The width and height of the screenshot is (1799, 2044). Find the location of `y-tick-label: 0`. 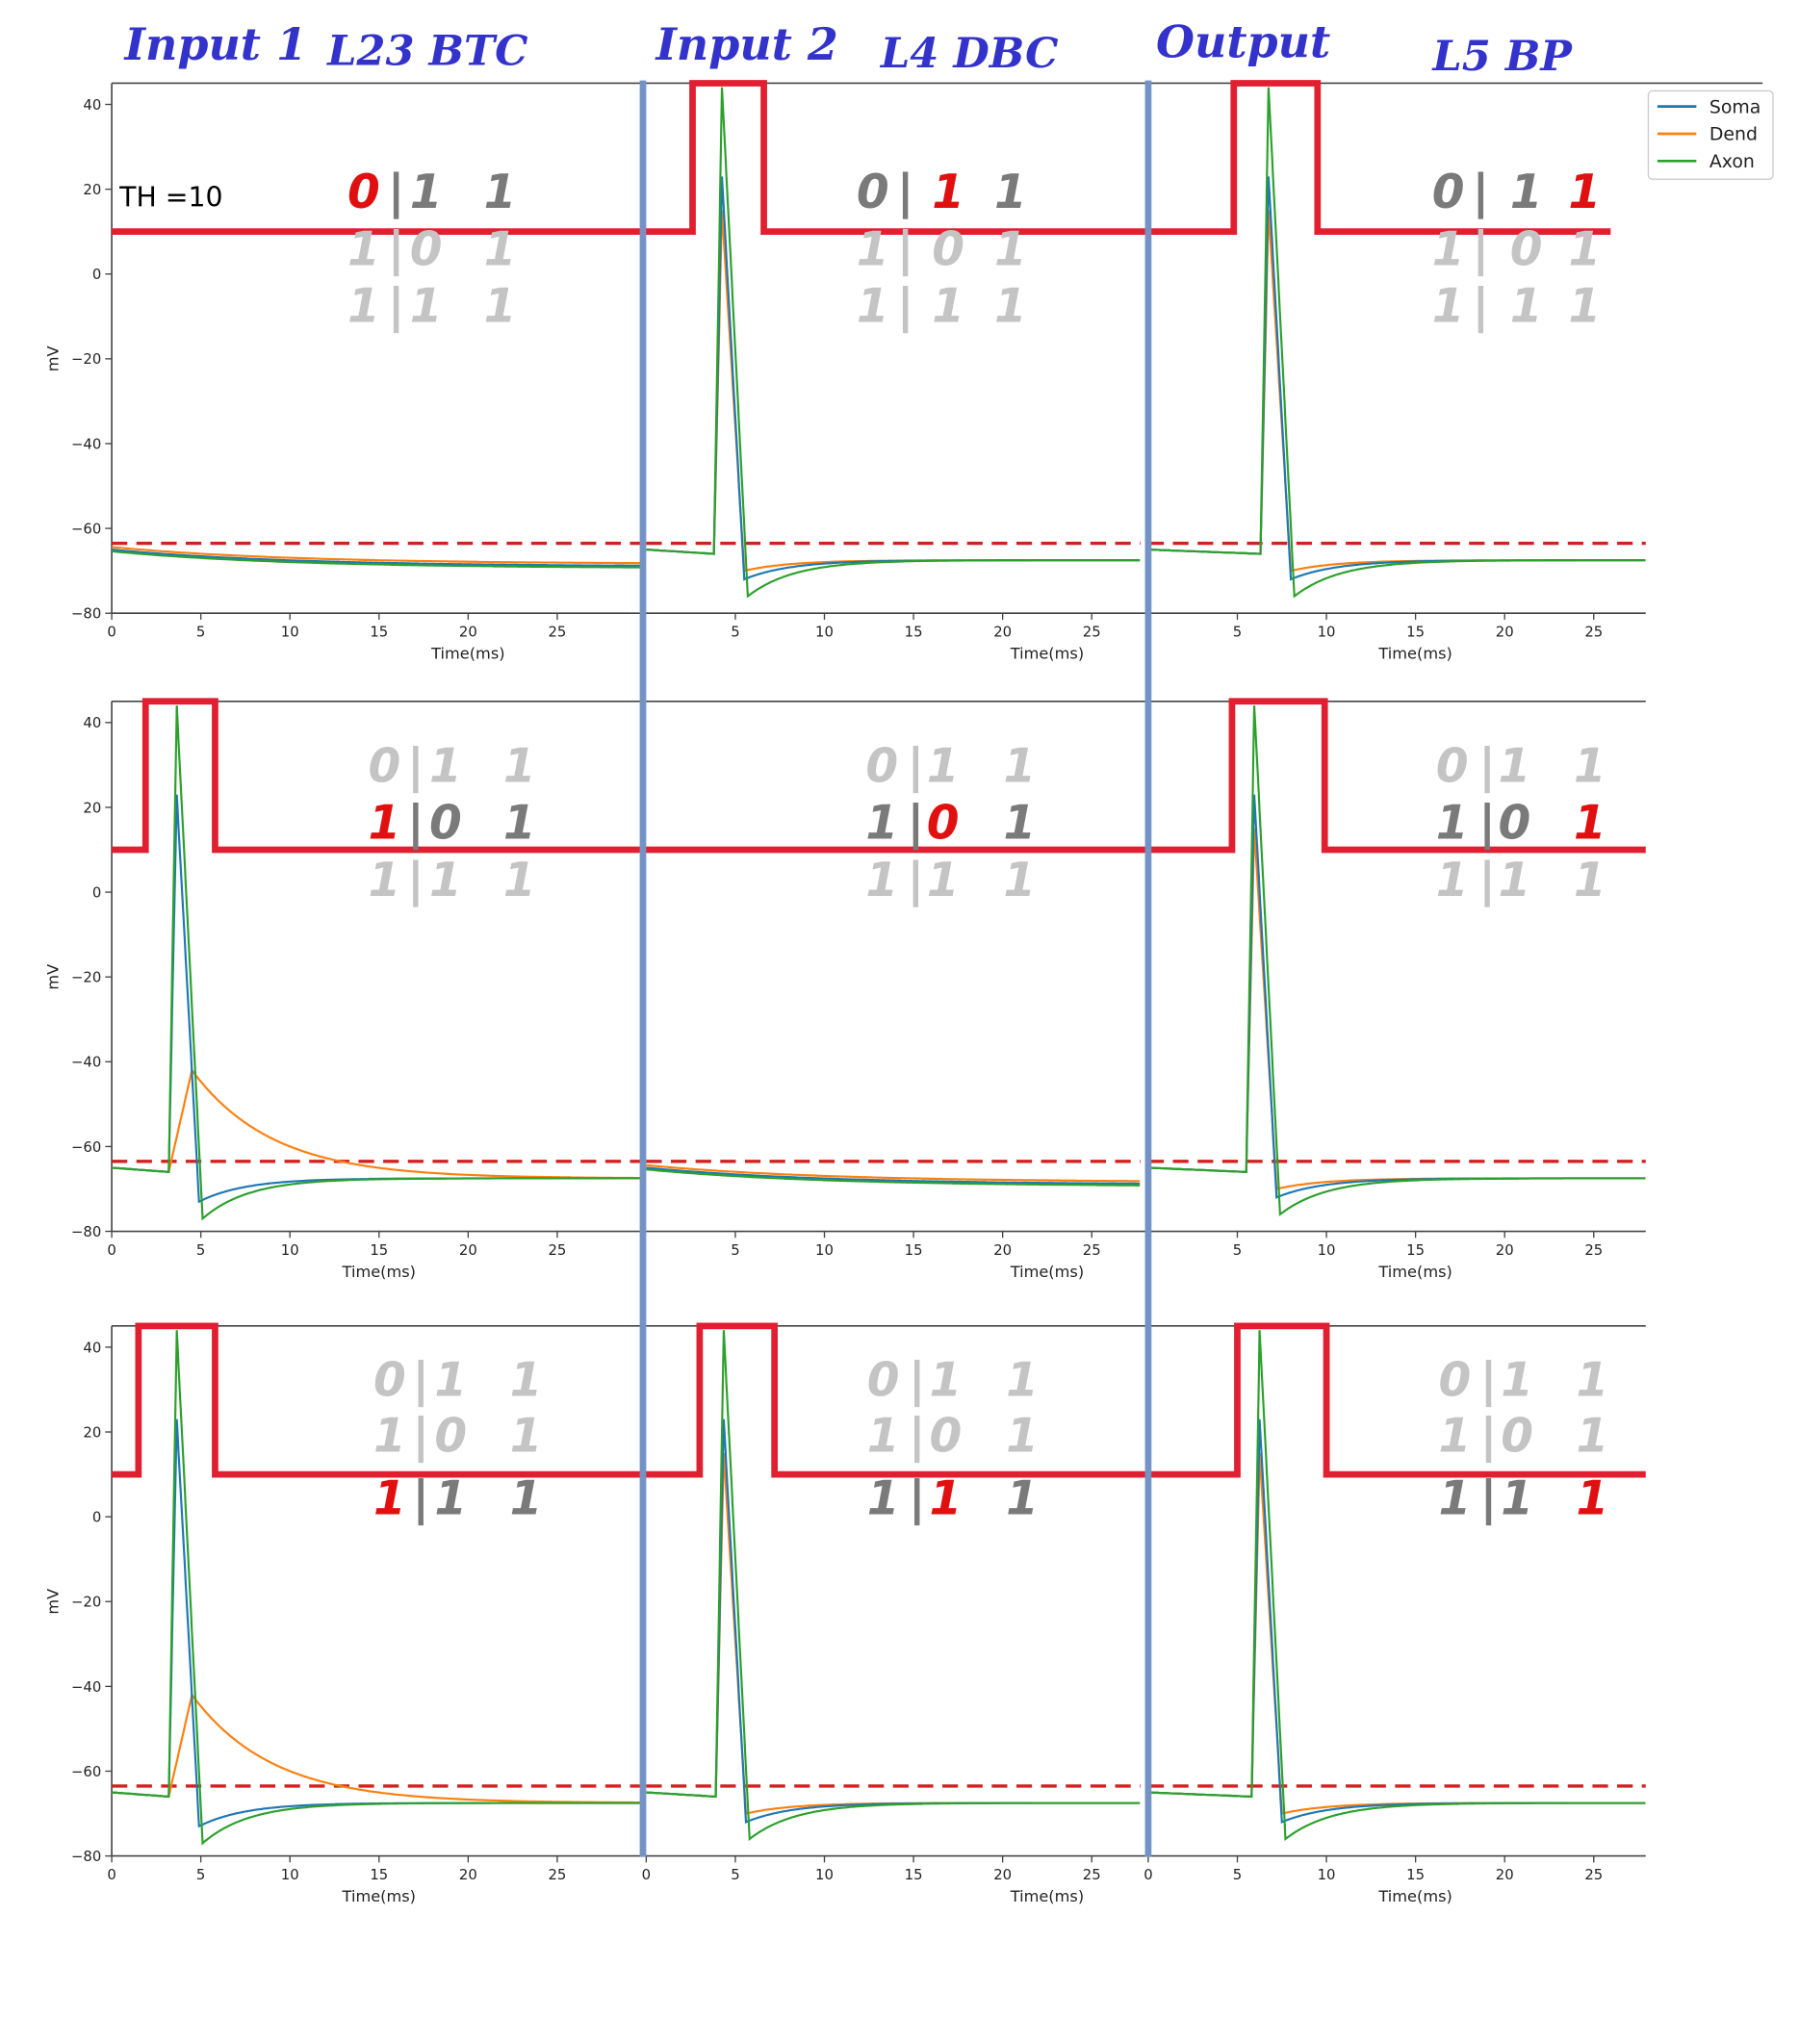

y-tick-label: 0 is located at coordinates (96, 1518).